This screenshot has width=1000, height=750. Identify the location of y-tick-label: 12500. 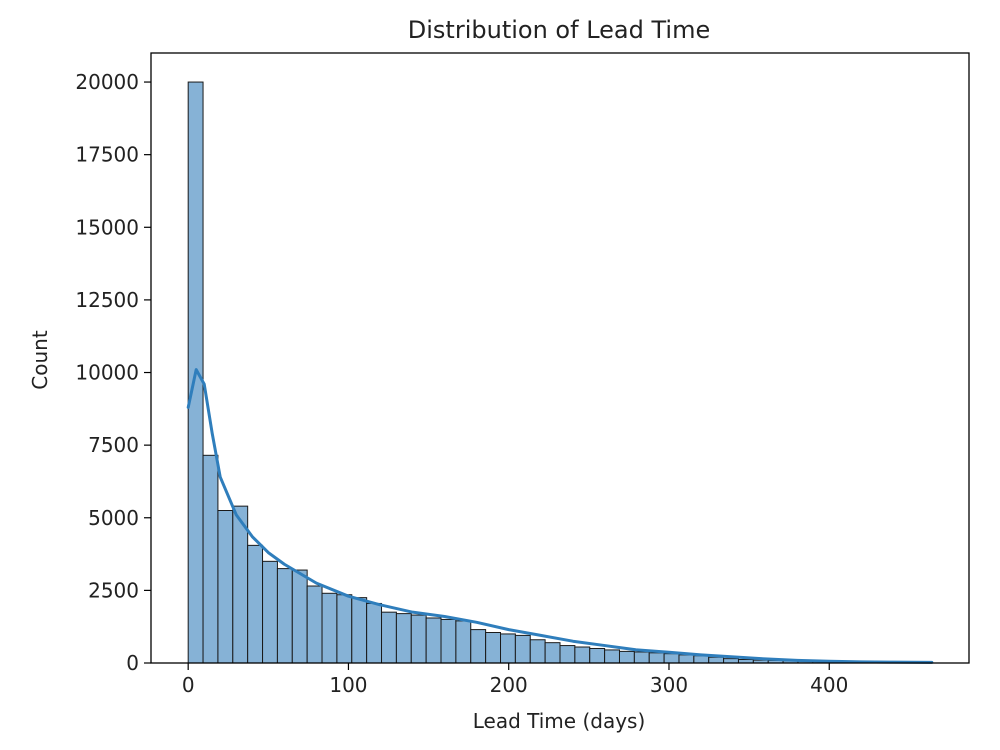
(107, 300).